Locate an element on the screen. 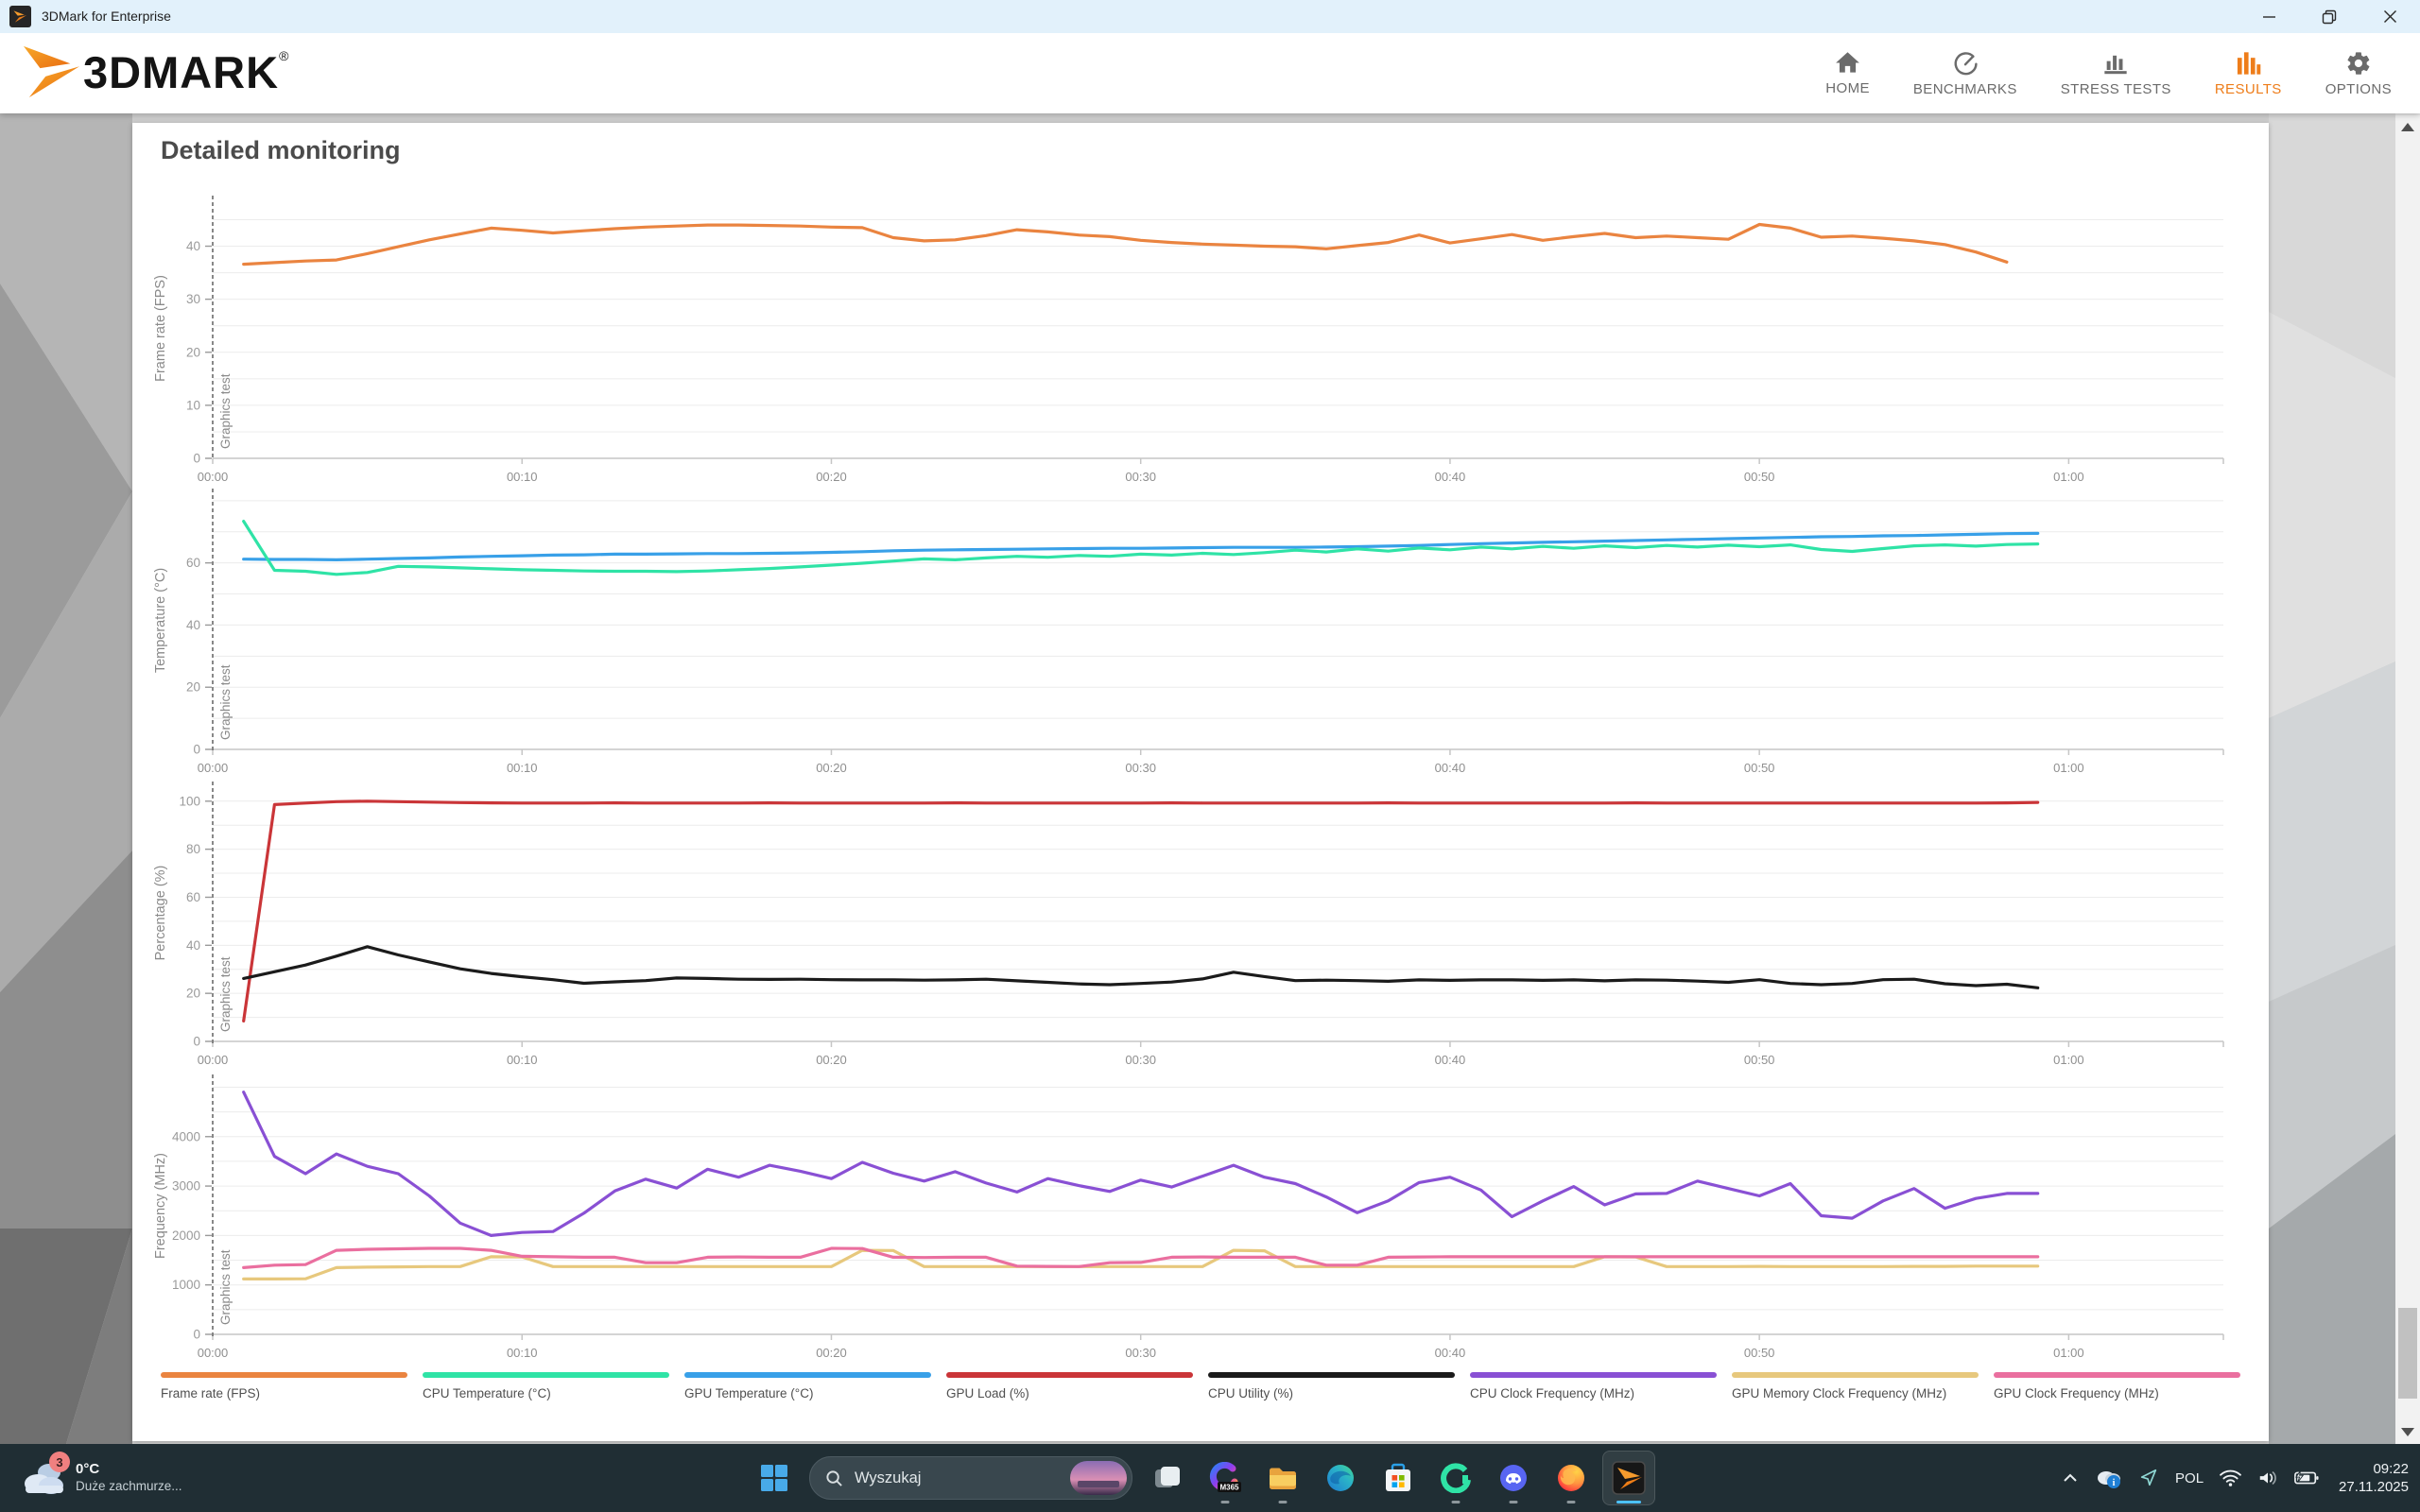 The height and width of the screenshot is (1512, 2420). svg-text: 10 is located at coordinates (193, 405).